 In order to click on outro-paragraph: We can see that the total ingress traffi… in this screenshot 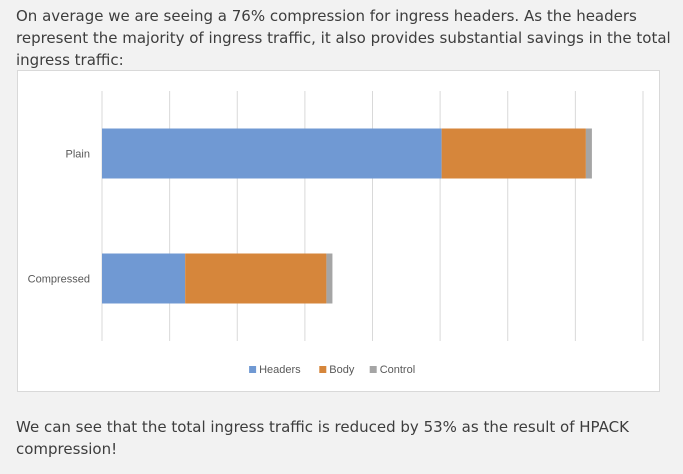, I will do `click(322, 438)`.